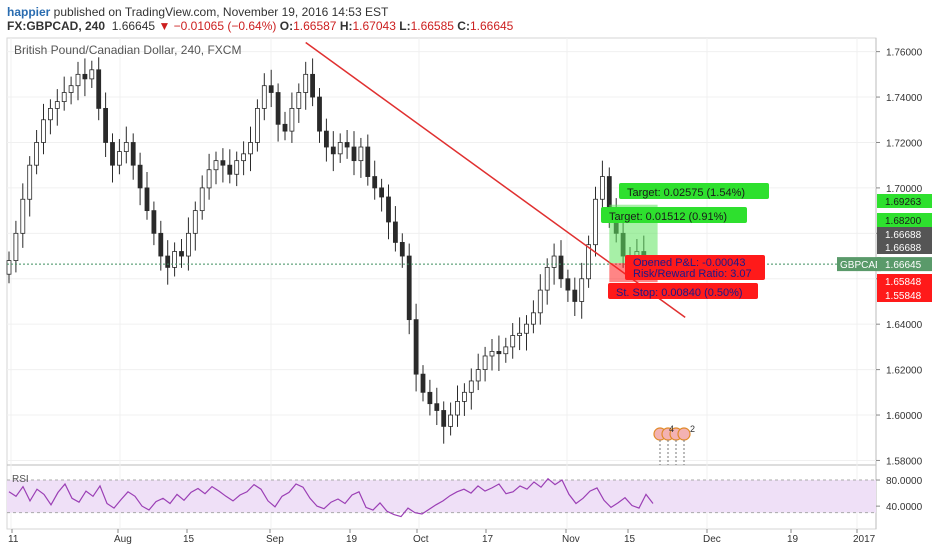  I want to click on time-tick-label: 2017, so click(864, 539).